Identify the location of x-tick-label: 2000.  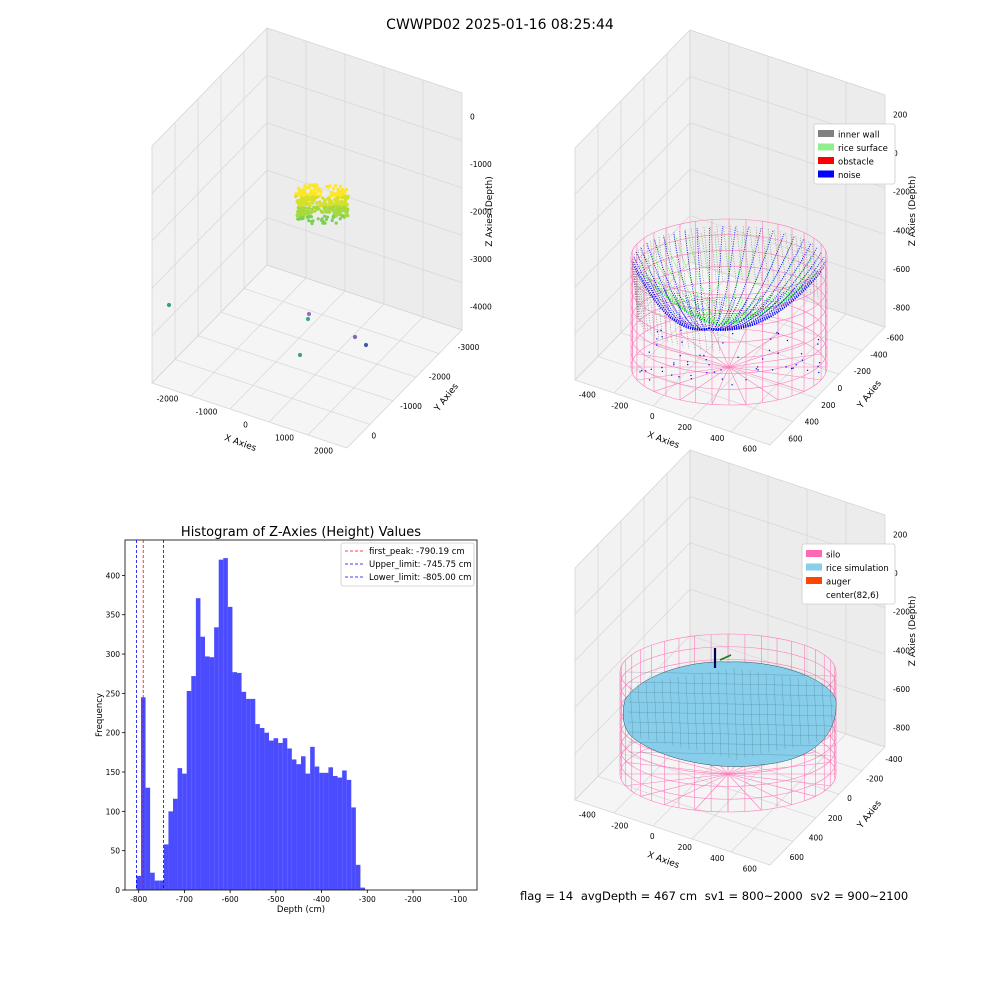
(323, 451).